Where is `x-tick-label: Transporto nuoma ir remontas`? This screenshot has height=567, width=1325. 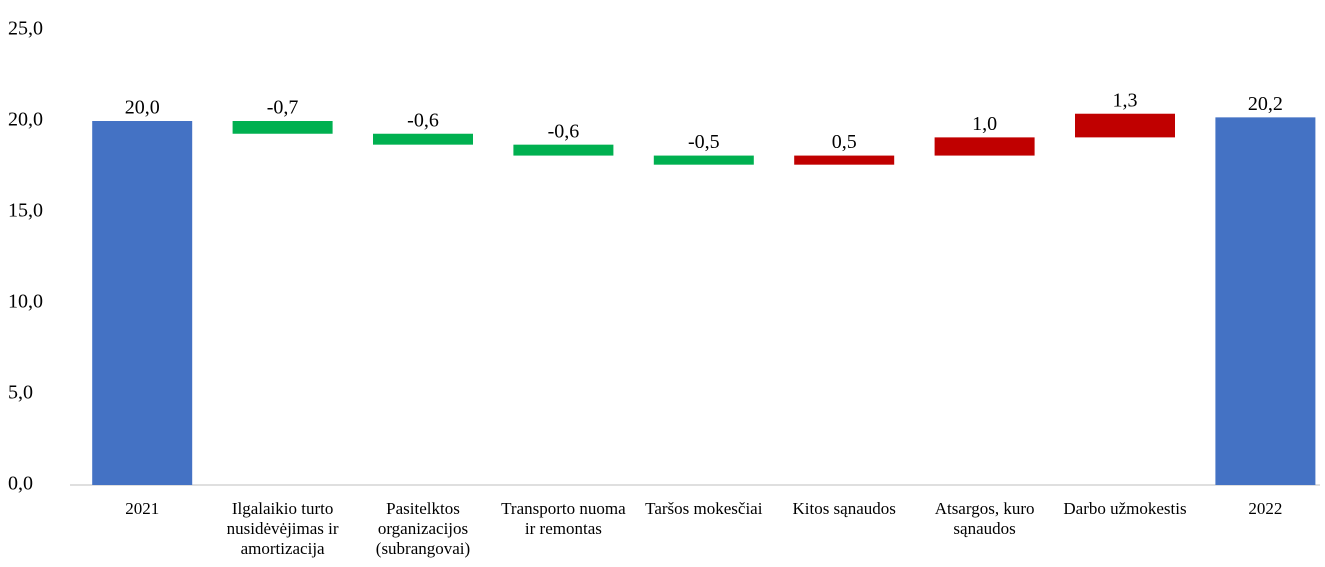
x-tick-label: Transporto nuoma ir remontas is located at coordinates (563, 518).